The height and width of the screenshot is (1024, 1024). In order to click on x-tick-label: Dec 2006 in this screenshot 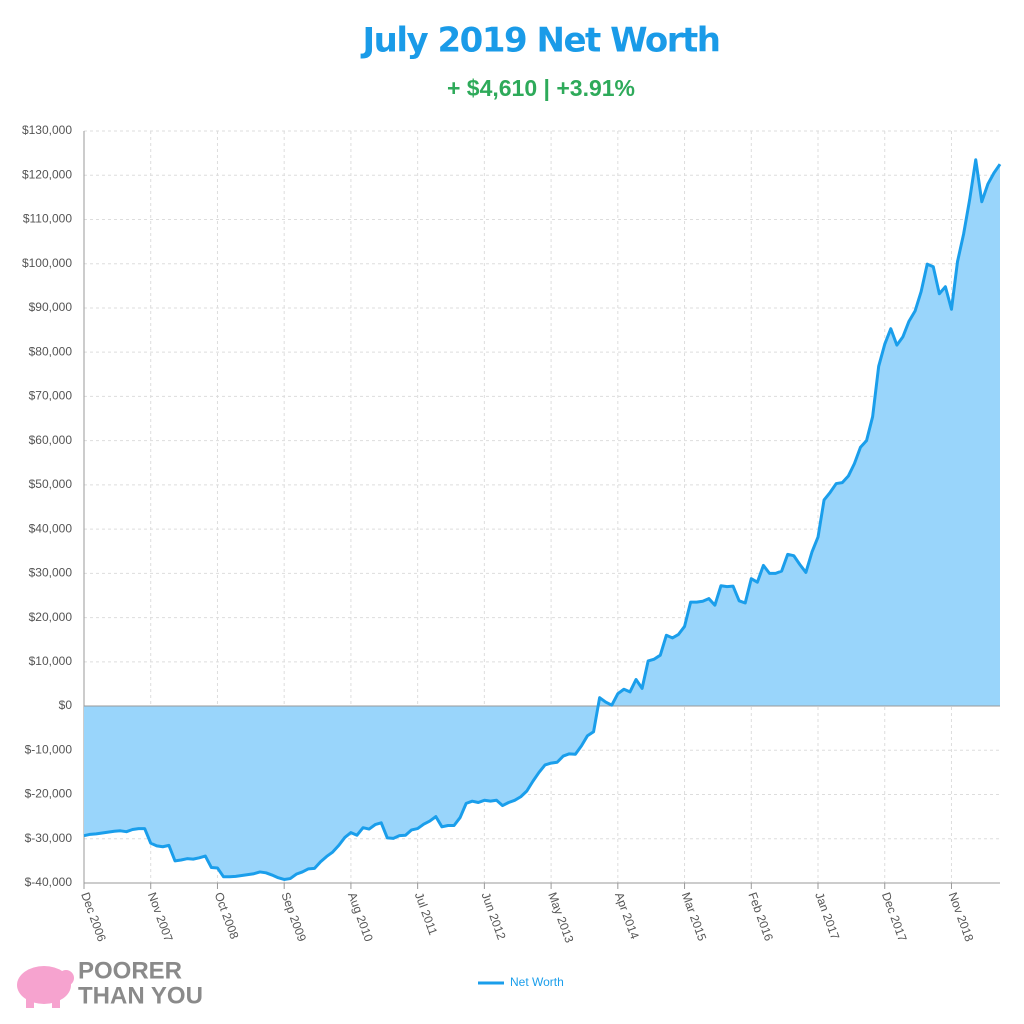, I will do `click(93, 916)`.